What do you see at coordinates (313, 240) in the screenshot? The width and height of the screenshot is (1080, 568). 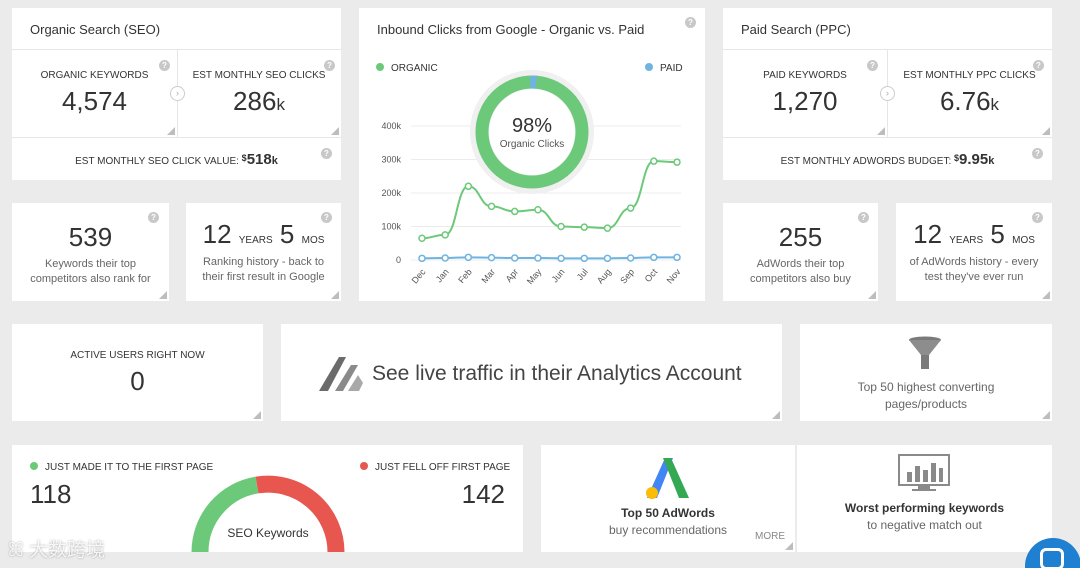 I see `seo-history-mos-unit: MOS` at bounding box center [313, 240].